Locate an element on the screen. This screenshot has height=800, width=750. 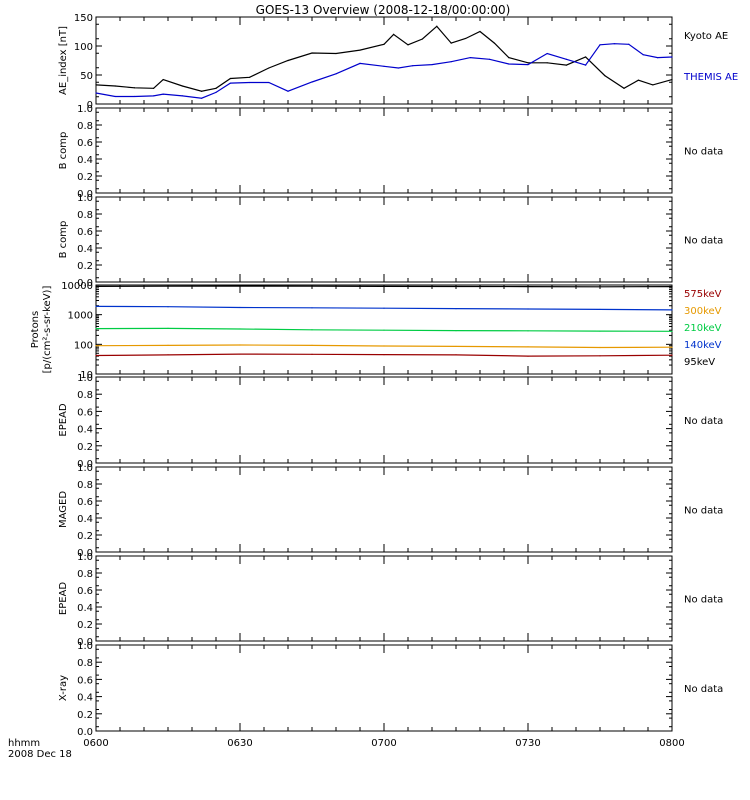
y-tick-label: 10 is located at coordinates (86, 375).